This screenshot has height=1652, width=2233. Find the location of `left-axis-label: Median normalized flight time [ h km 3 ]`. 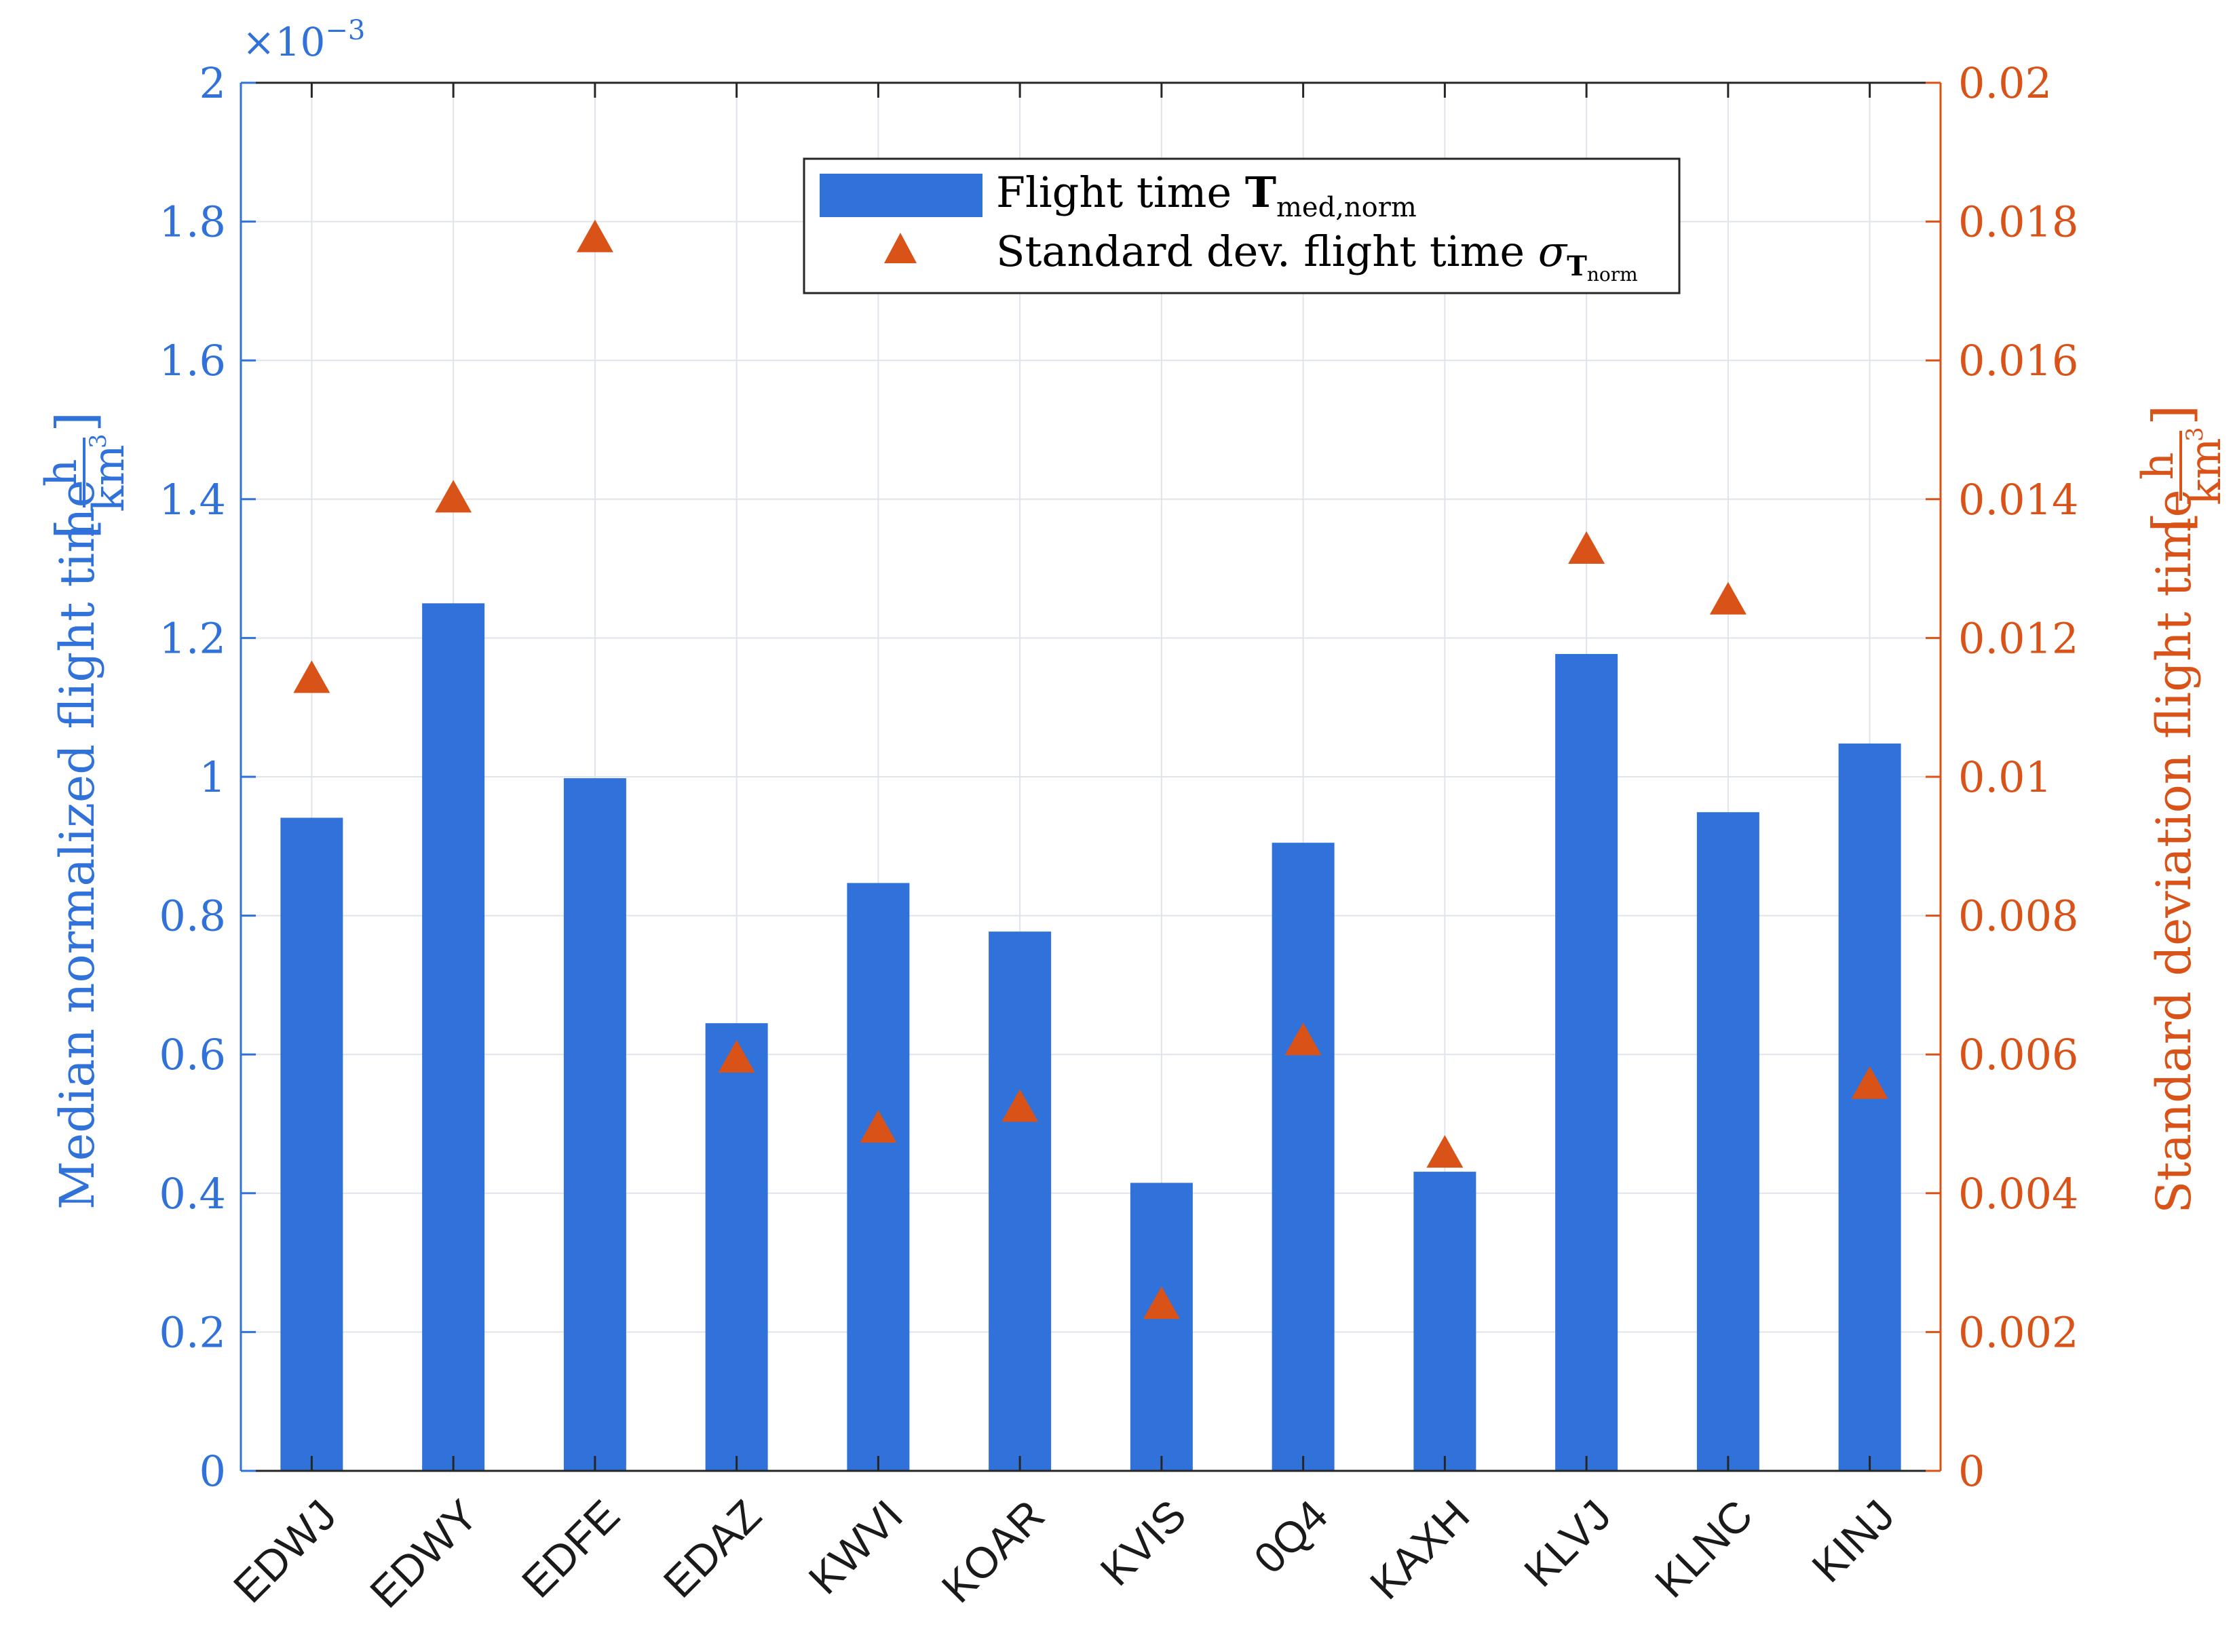

left-axis-label: Median normalized flight time [ h km 3 ] is located at coordinates (85, 811).